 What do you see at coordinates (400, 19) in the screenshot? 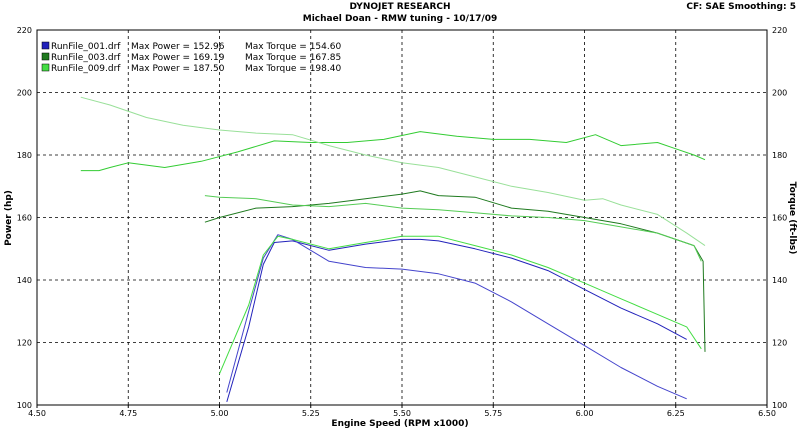
I see `chart-subtitle: Michael Doan - RMW tuning - 10/17/09` at bounding box center [400, 19].